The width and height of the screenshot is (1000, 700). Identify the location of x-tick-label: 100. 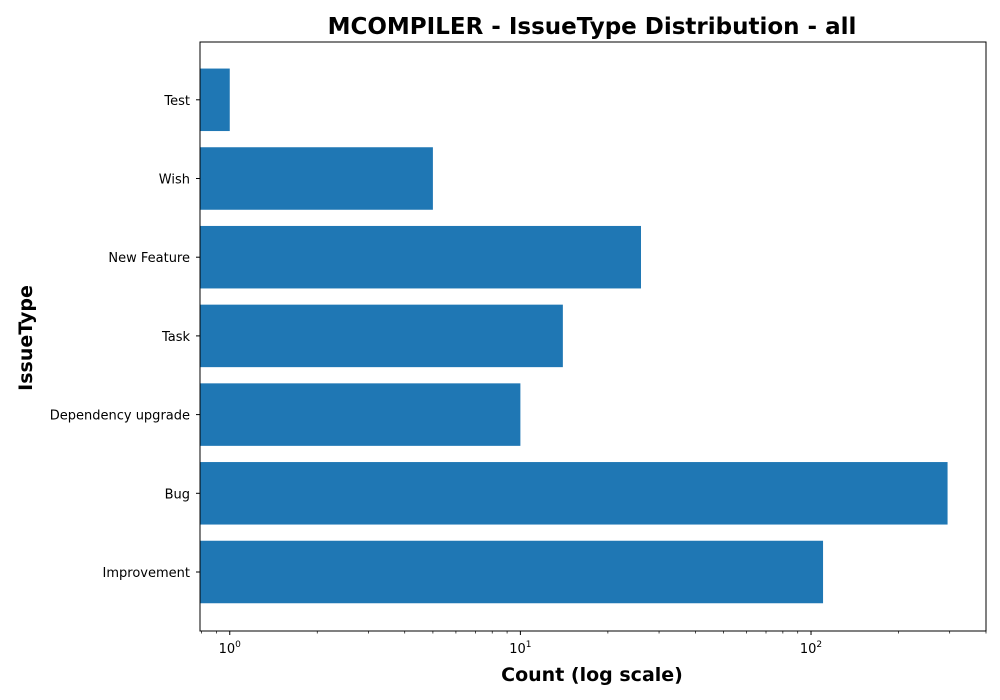
(230, 648).